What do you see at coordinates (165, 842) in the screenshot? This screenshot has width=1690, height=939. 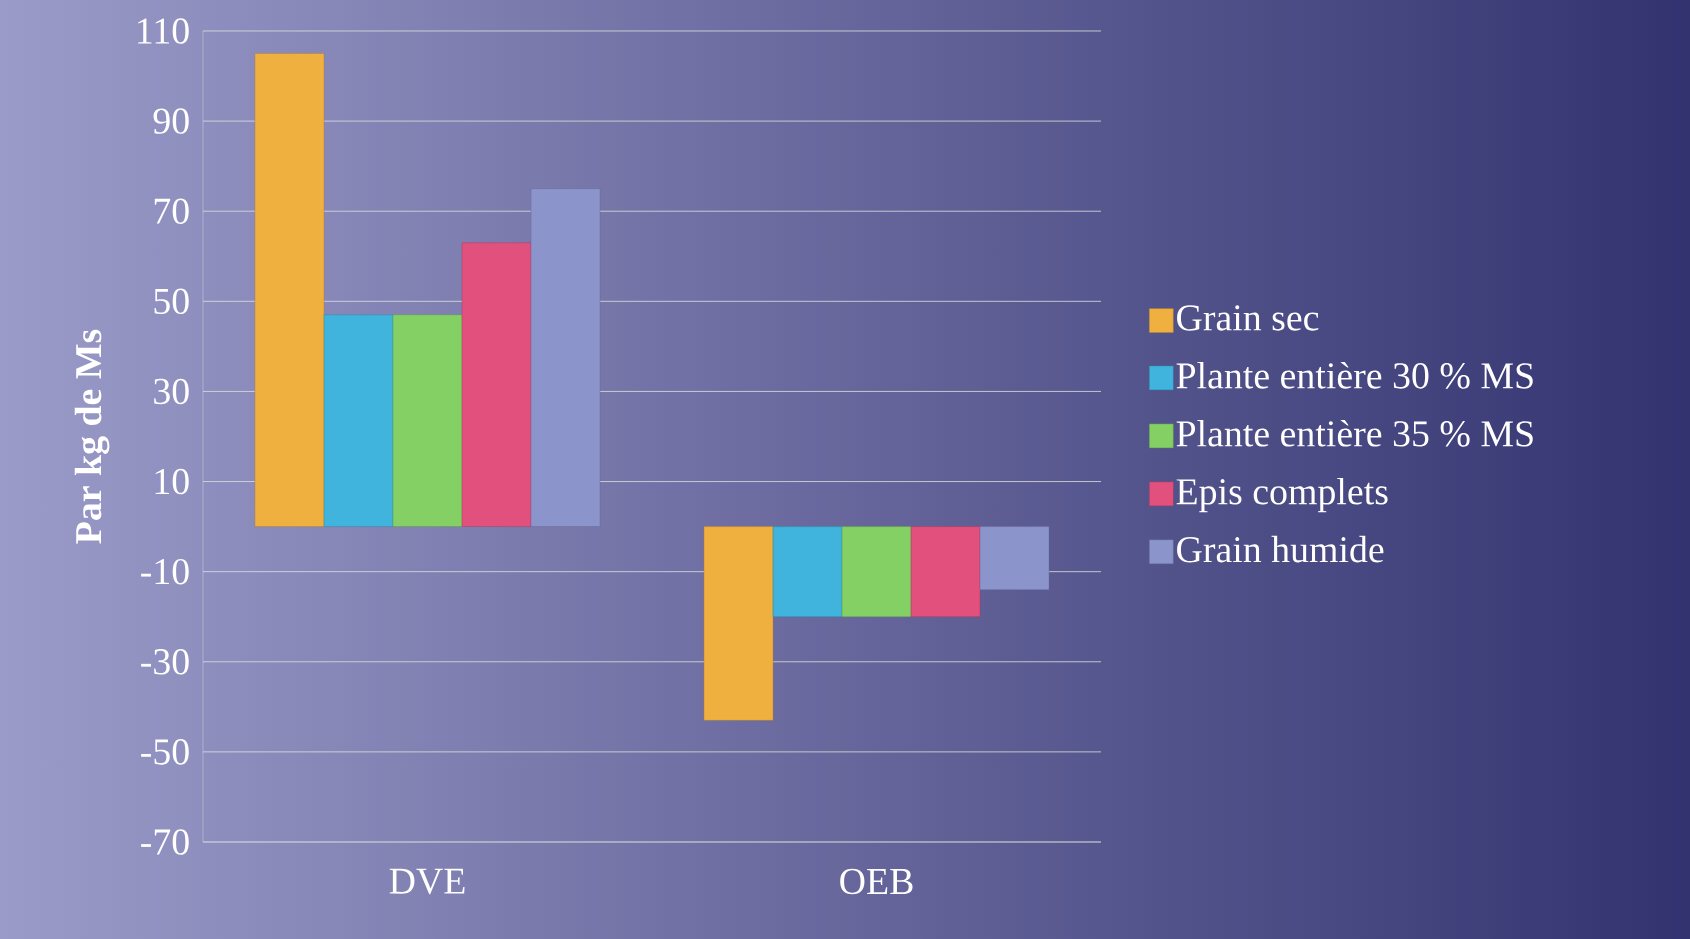 I see `y-tick-label: -70` at bounding box center [165, 842].